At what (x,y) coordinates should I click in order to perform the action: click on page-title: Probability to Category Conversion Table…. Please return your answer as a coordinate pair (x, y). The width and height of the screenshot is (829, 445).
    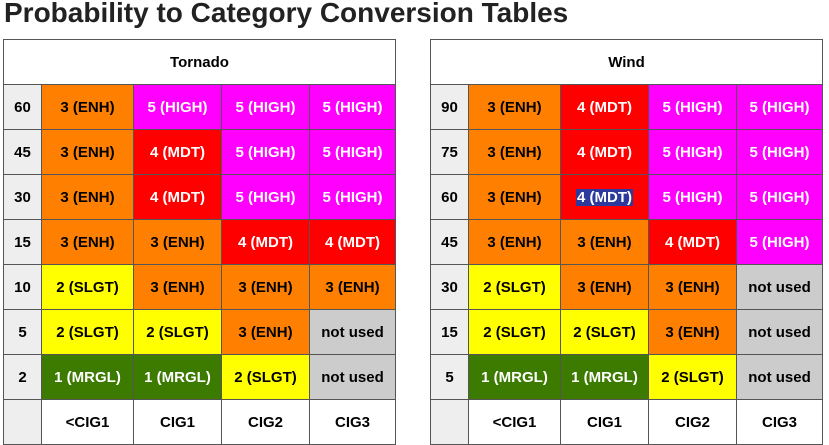
    Looking at the image, I should click on (286, 14).